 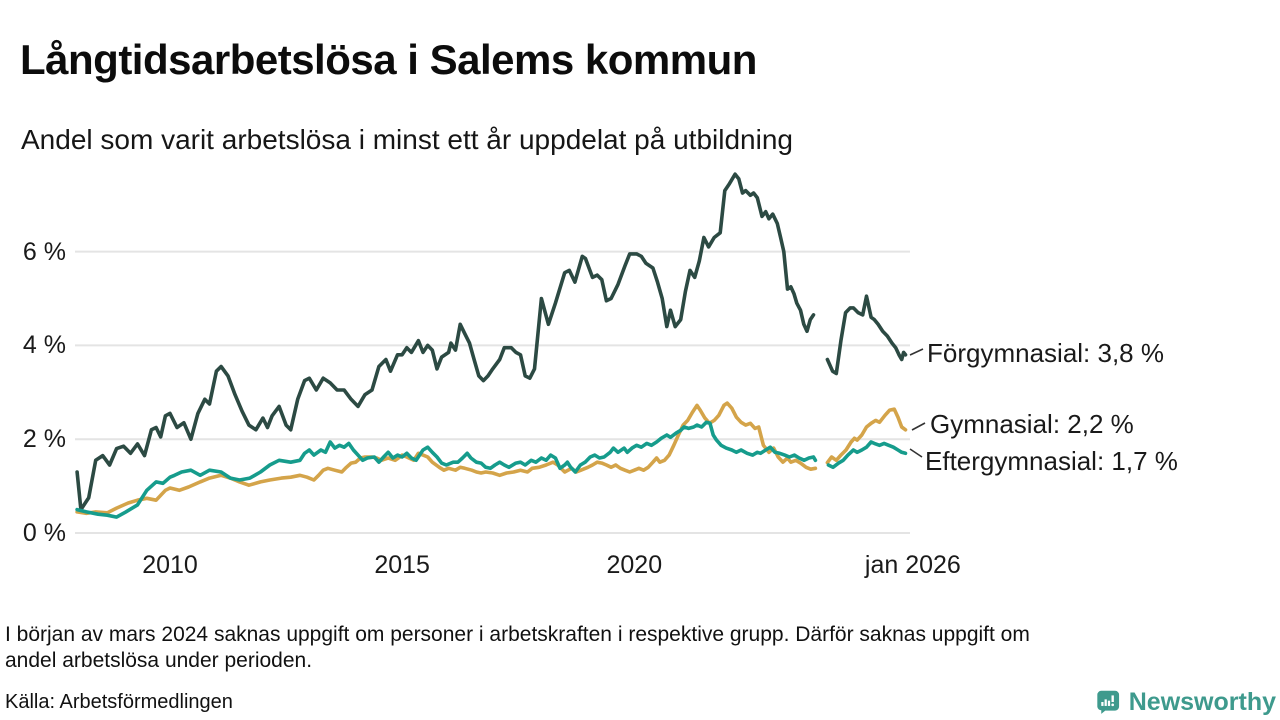 What do you see at coordinates (1051, 461) in the screenshot?
I see `series-label-eftergymnasial: Eftergymnasial: 1,7 %` at bounding box center [1051, 461].